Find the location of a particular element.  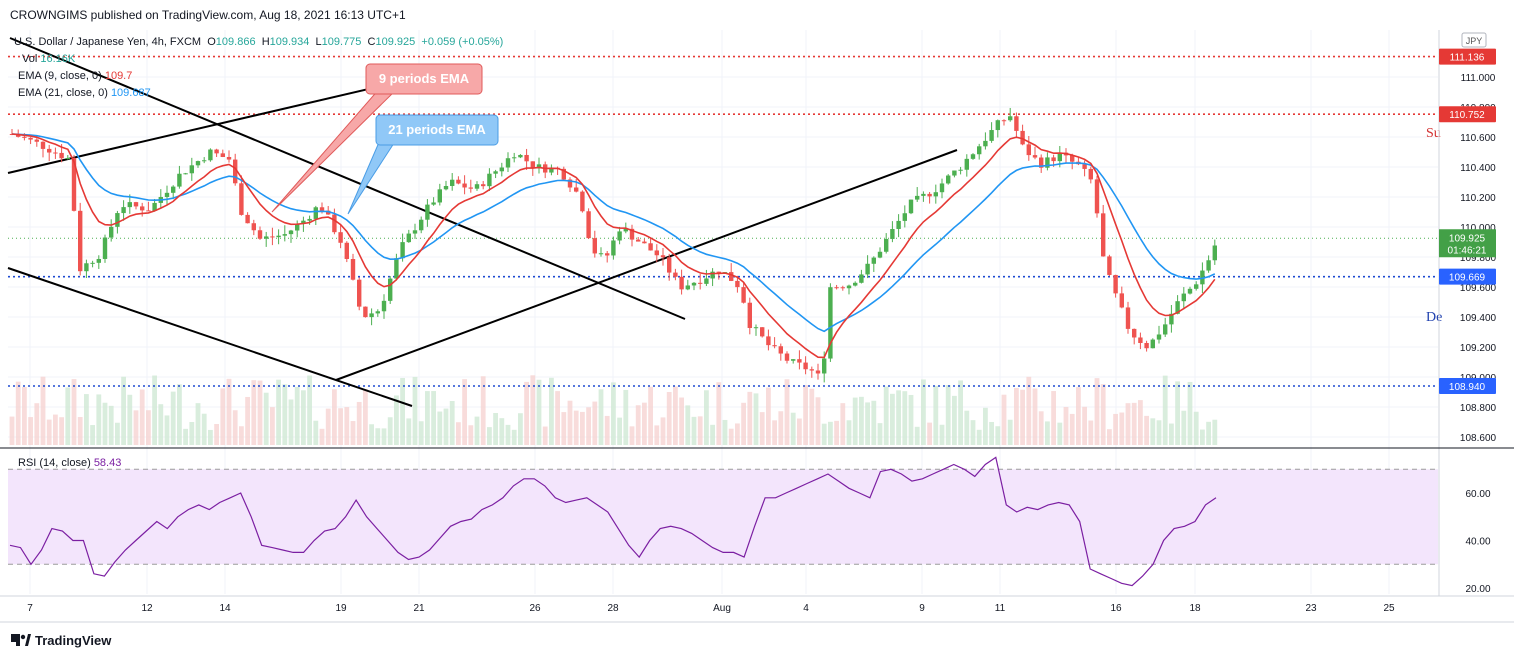

symbol-name: U.S. Dollar / Japanese Yen, 4h, FXCM is located at coordinates (108, 42).